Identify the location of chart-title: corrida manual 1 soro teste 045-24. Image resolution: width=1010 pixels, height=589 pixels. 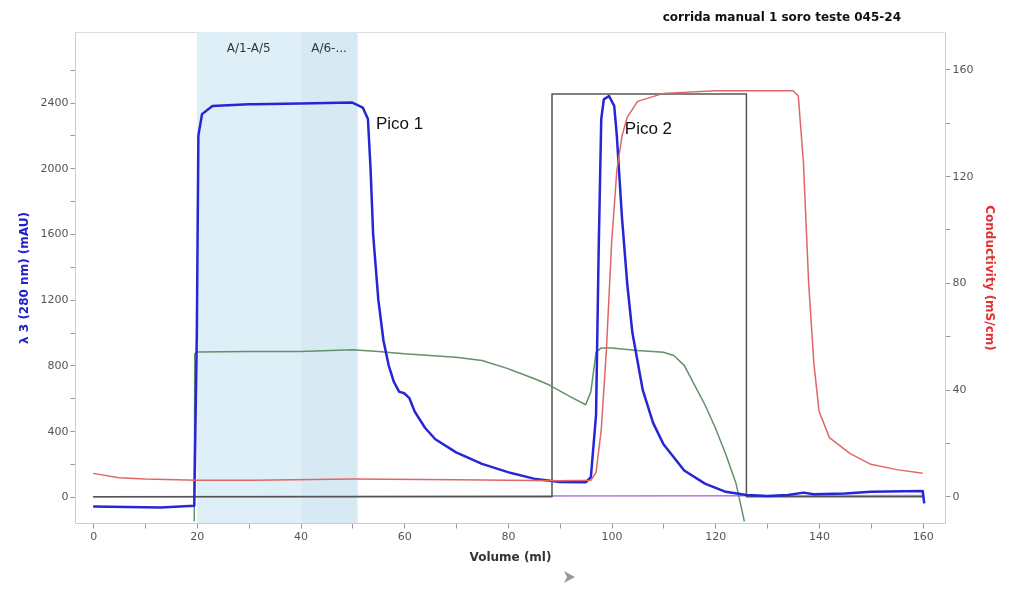
(781, 17).